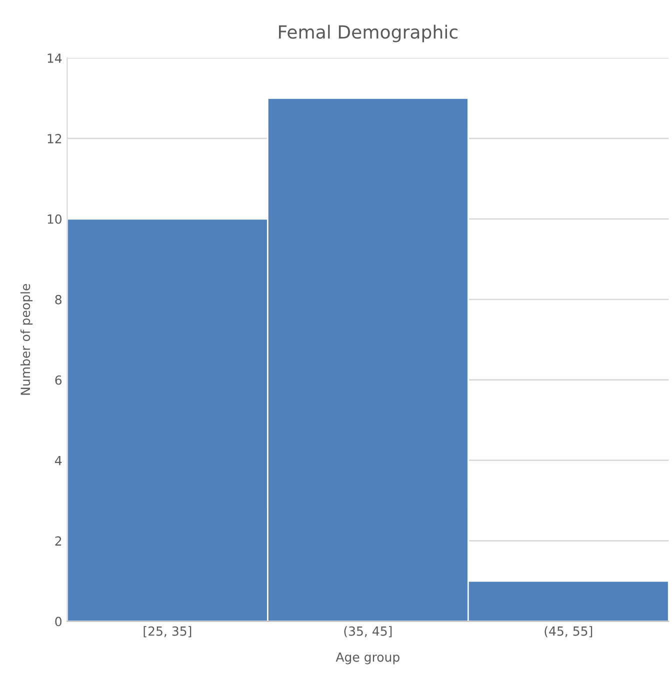  I want to click on y-tick-label: 4, so click(58, 461).